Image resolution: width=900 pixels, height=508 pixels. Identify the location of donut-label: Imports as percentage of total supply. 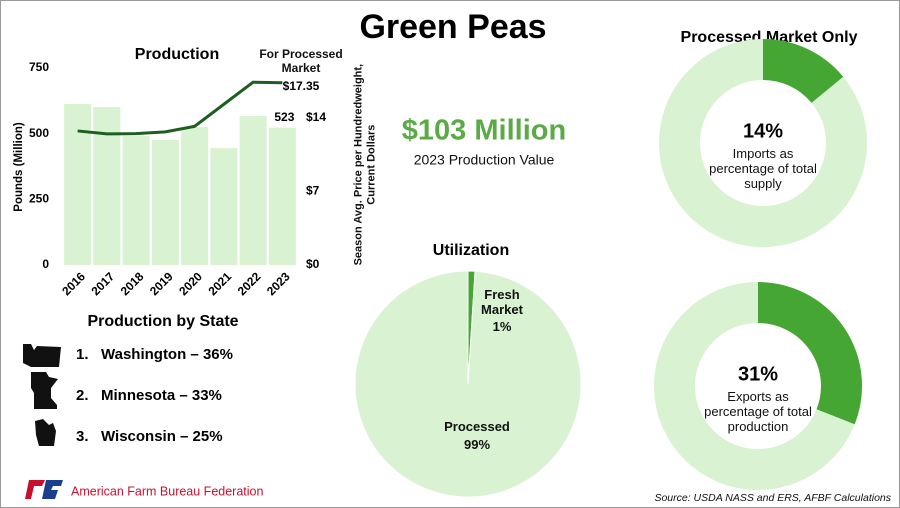
(763, 168).